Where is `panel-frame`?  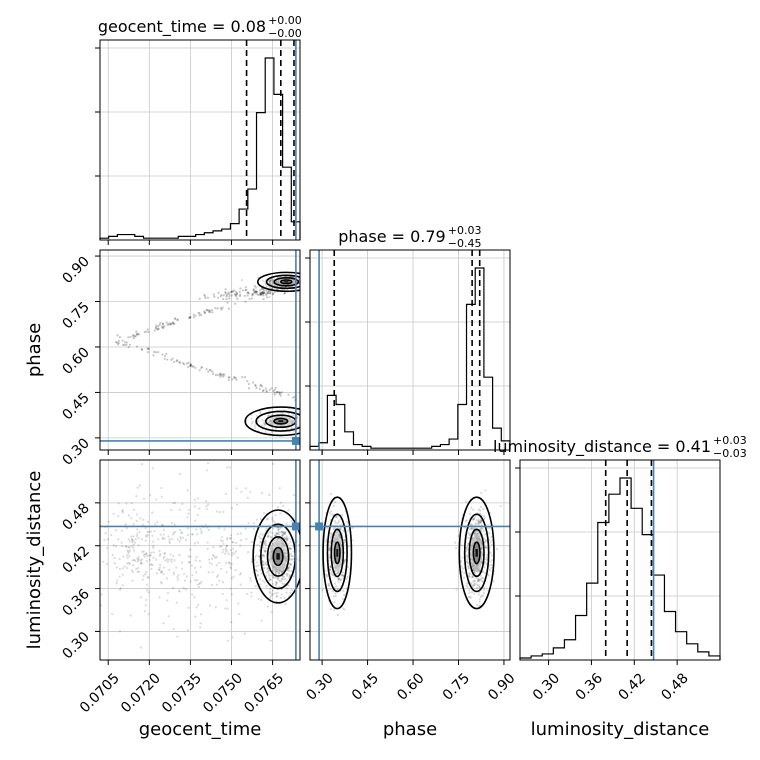
panel-frame is located at coordinates (410, 350).